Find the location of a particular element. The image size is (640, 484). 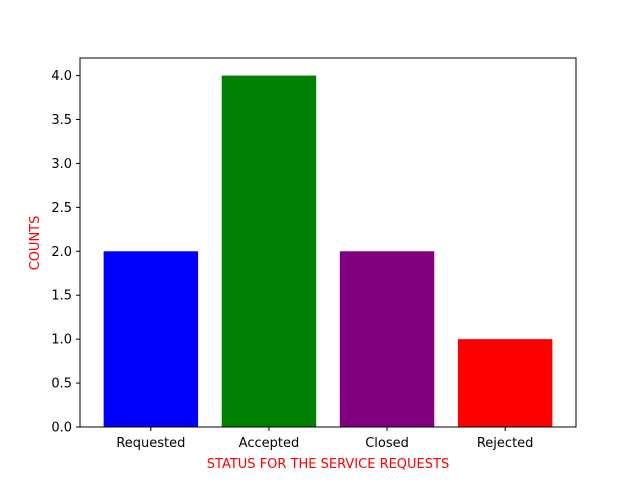

y-tick-label: 1.0 is located at coordinates (61, 340).